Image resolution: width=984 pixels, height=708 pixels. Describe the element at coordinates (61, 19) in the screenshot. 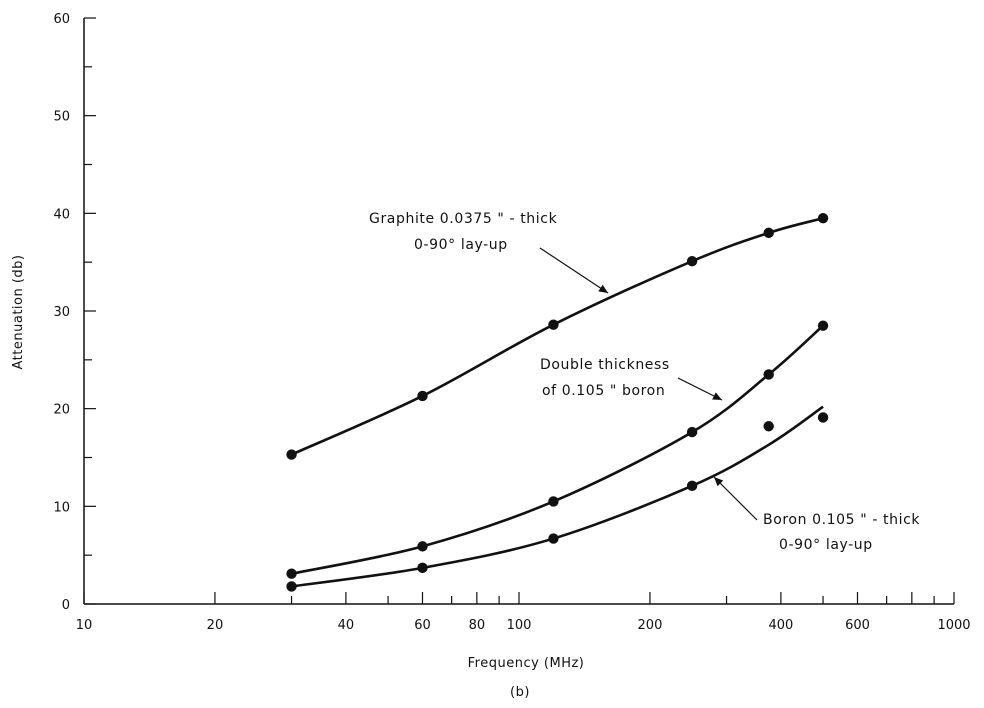

I see `y-tick-label: 60` at that location.